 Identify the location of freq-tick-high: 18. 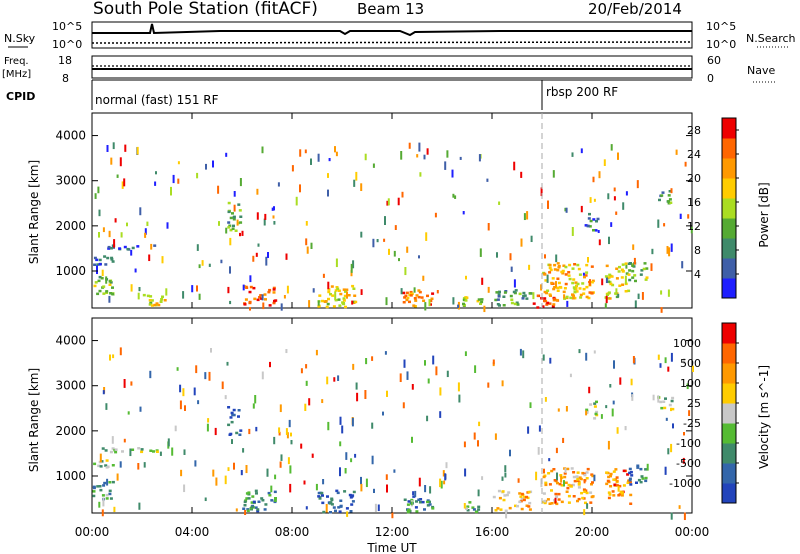
(65, 60).